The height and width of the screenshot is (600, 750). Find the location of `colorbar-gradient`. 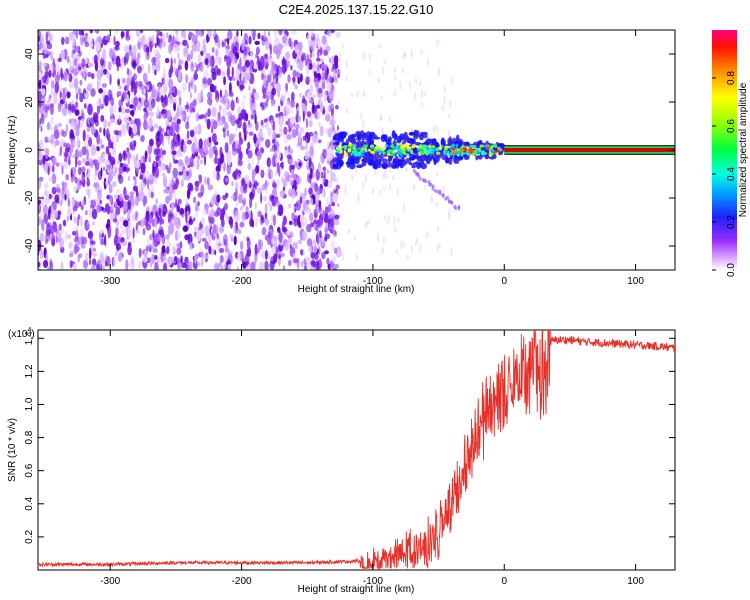

colorbar-gradient is located at coordinates (724, 150).